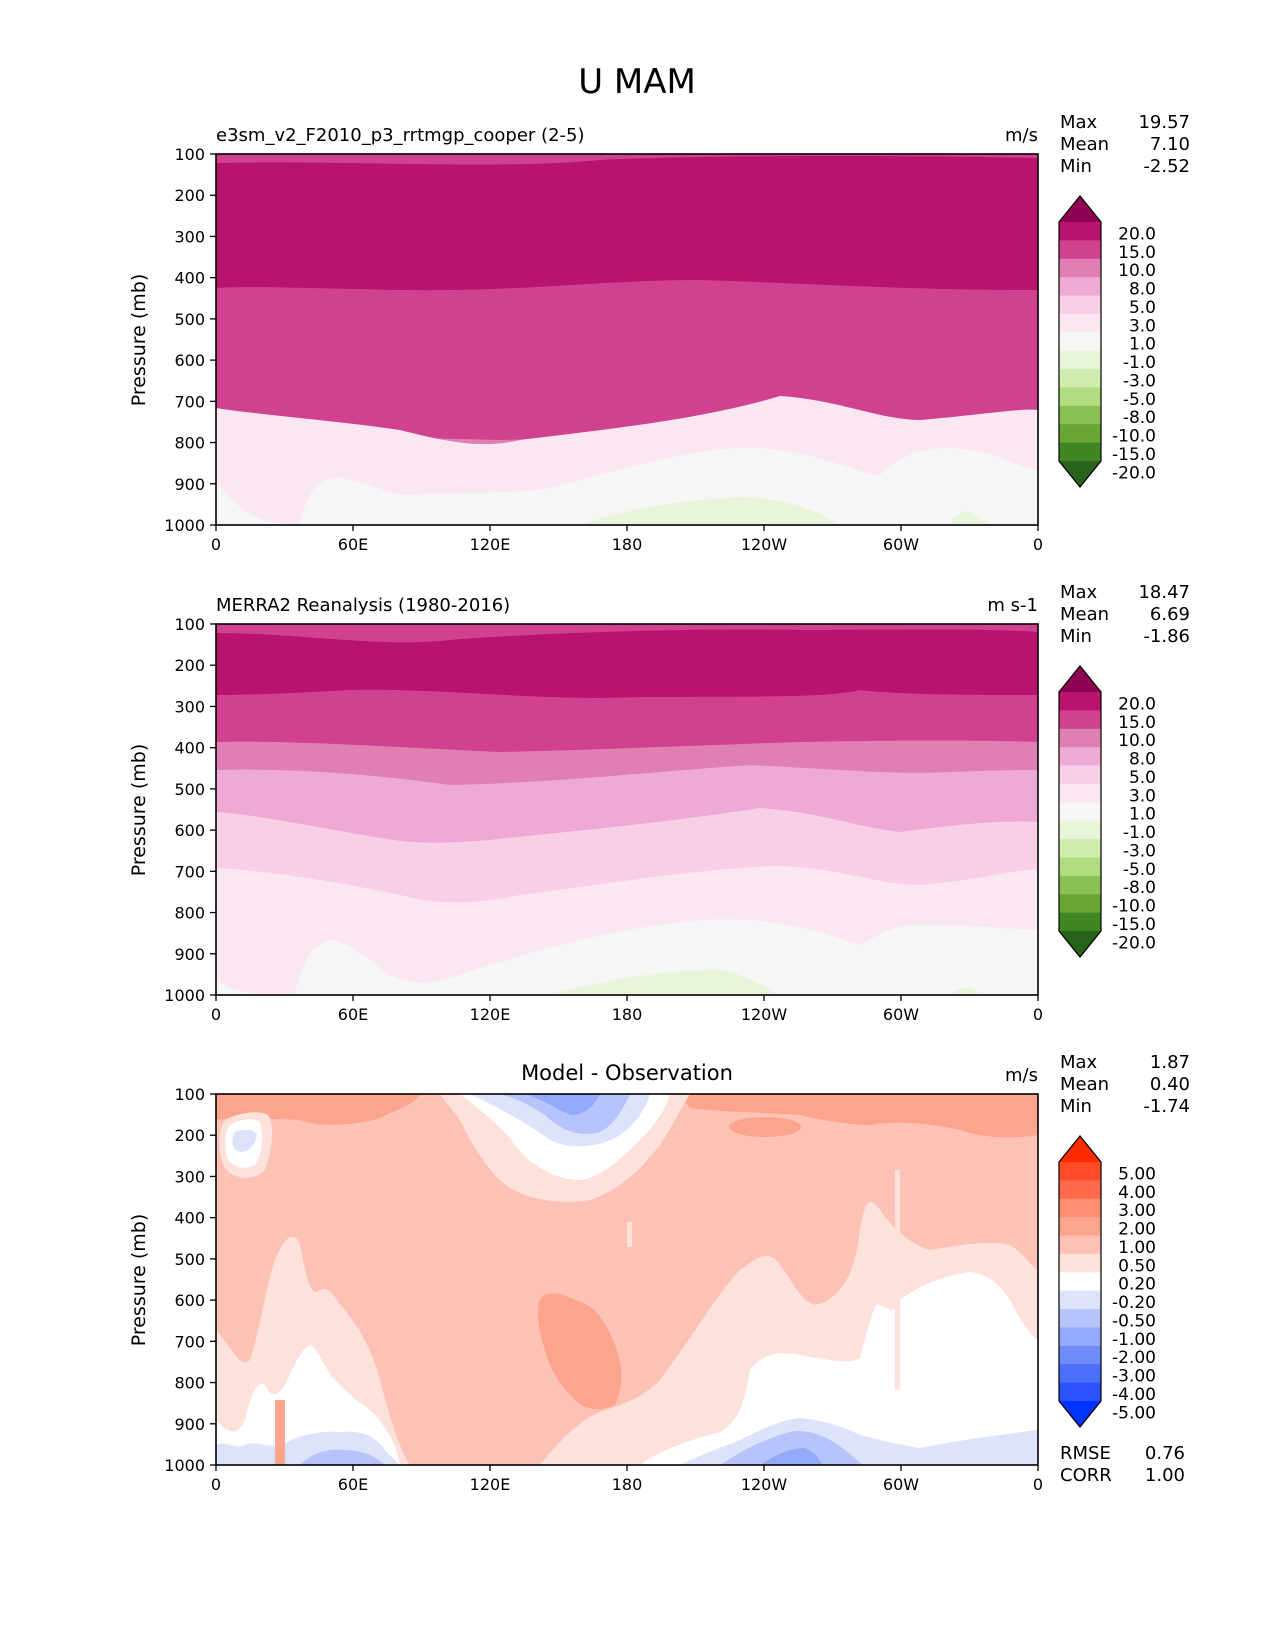 The width and height of the screenshot is (1275, 1650). What do you see at coordinates (1134, 1340) in the screenshot?
I see `colorbar-tick-label: -1.00` at bounding box center [1134, 1340].